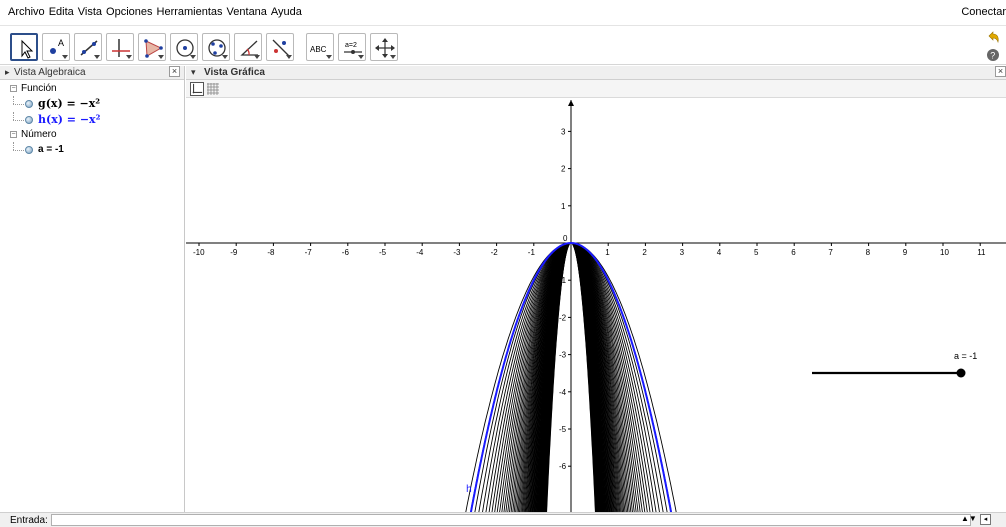 This screenshot has height=527, width=1006. I want to click on algebra-expression: g(x) = −x², so click(69, 103).